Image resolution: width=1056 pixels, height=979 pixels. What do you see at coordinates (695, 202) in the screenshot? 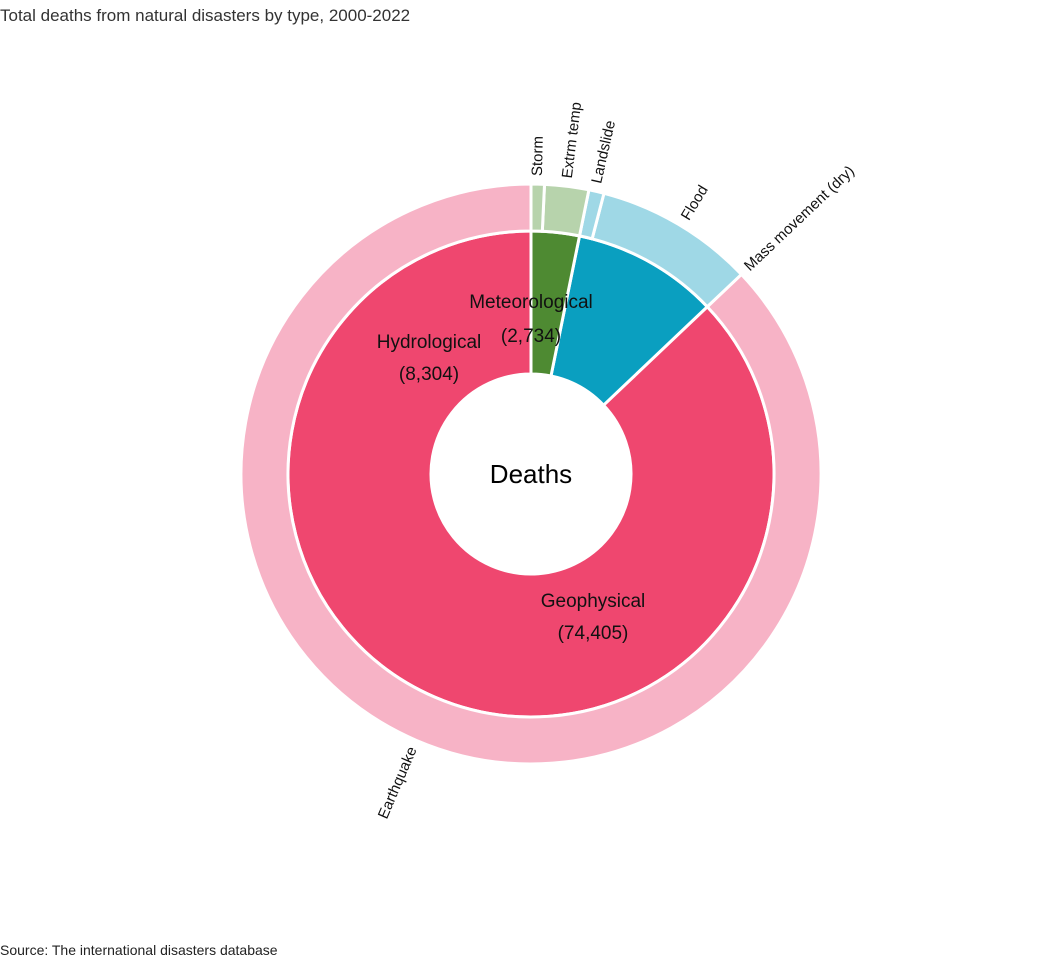
I see `outer-label-flood: Flood` at bounding box center [695, 202].